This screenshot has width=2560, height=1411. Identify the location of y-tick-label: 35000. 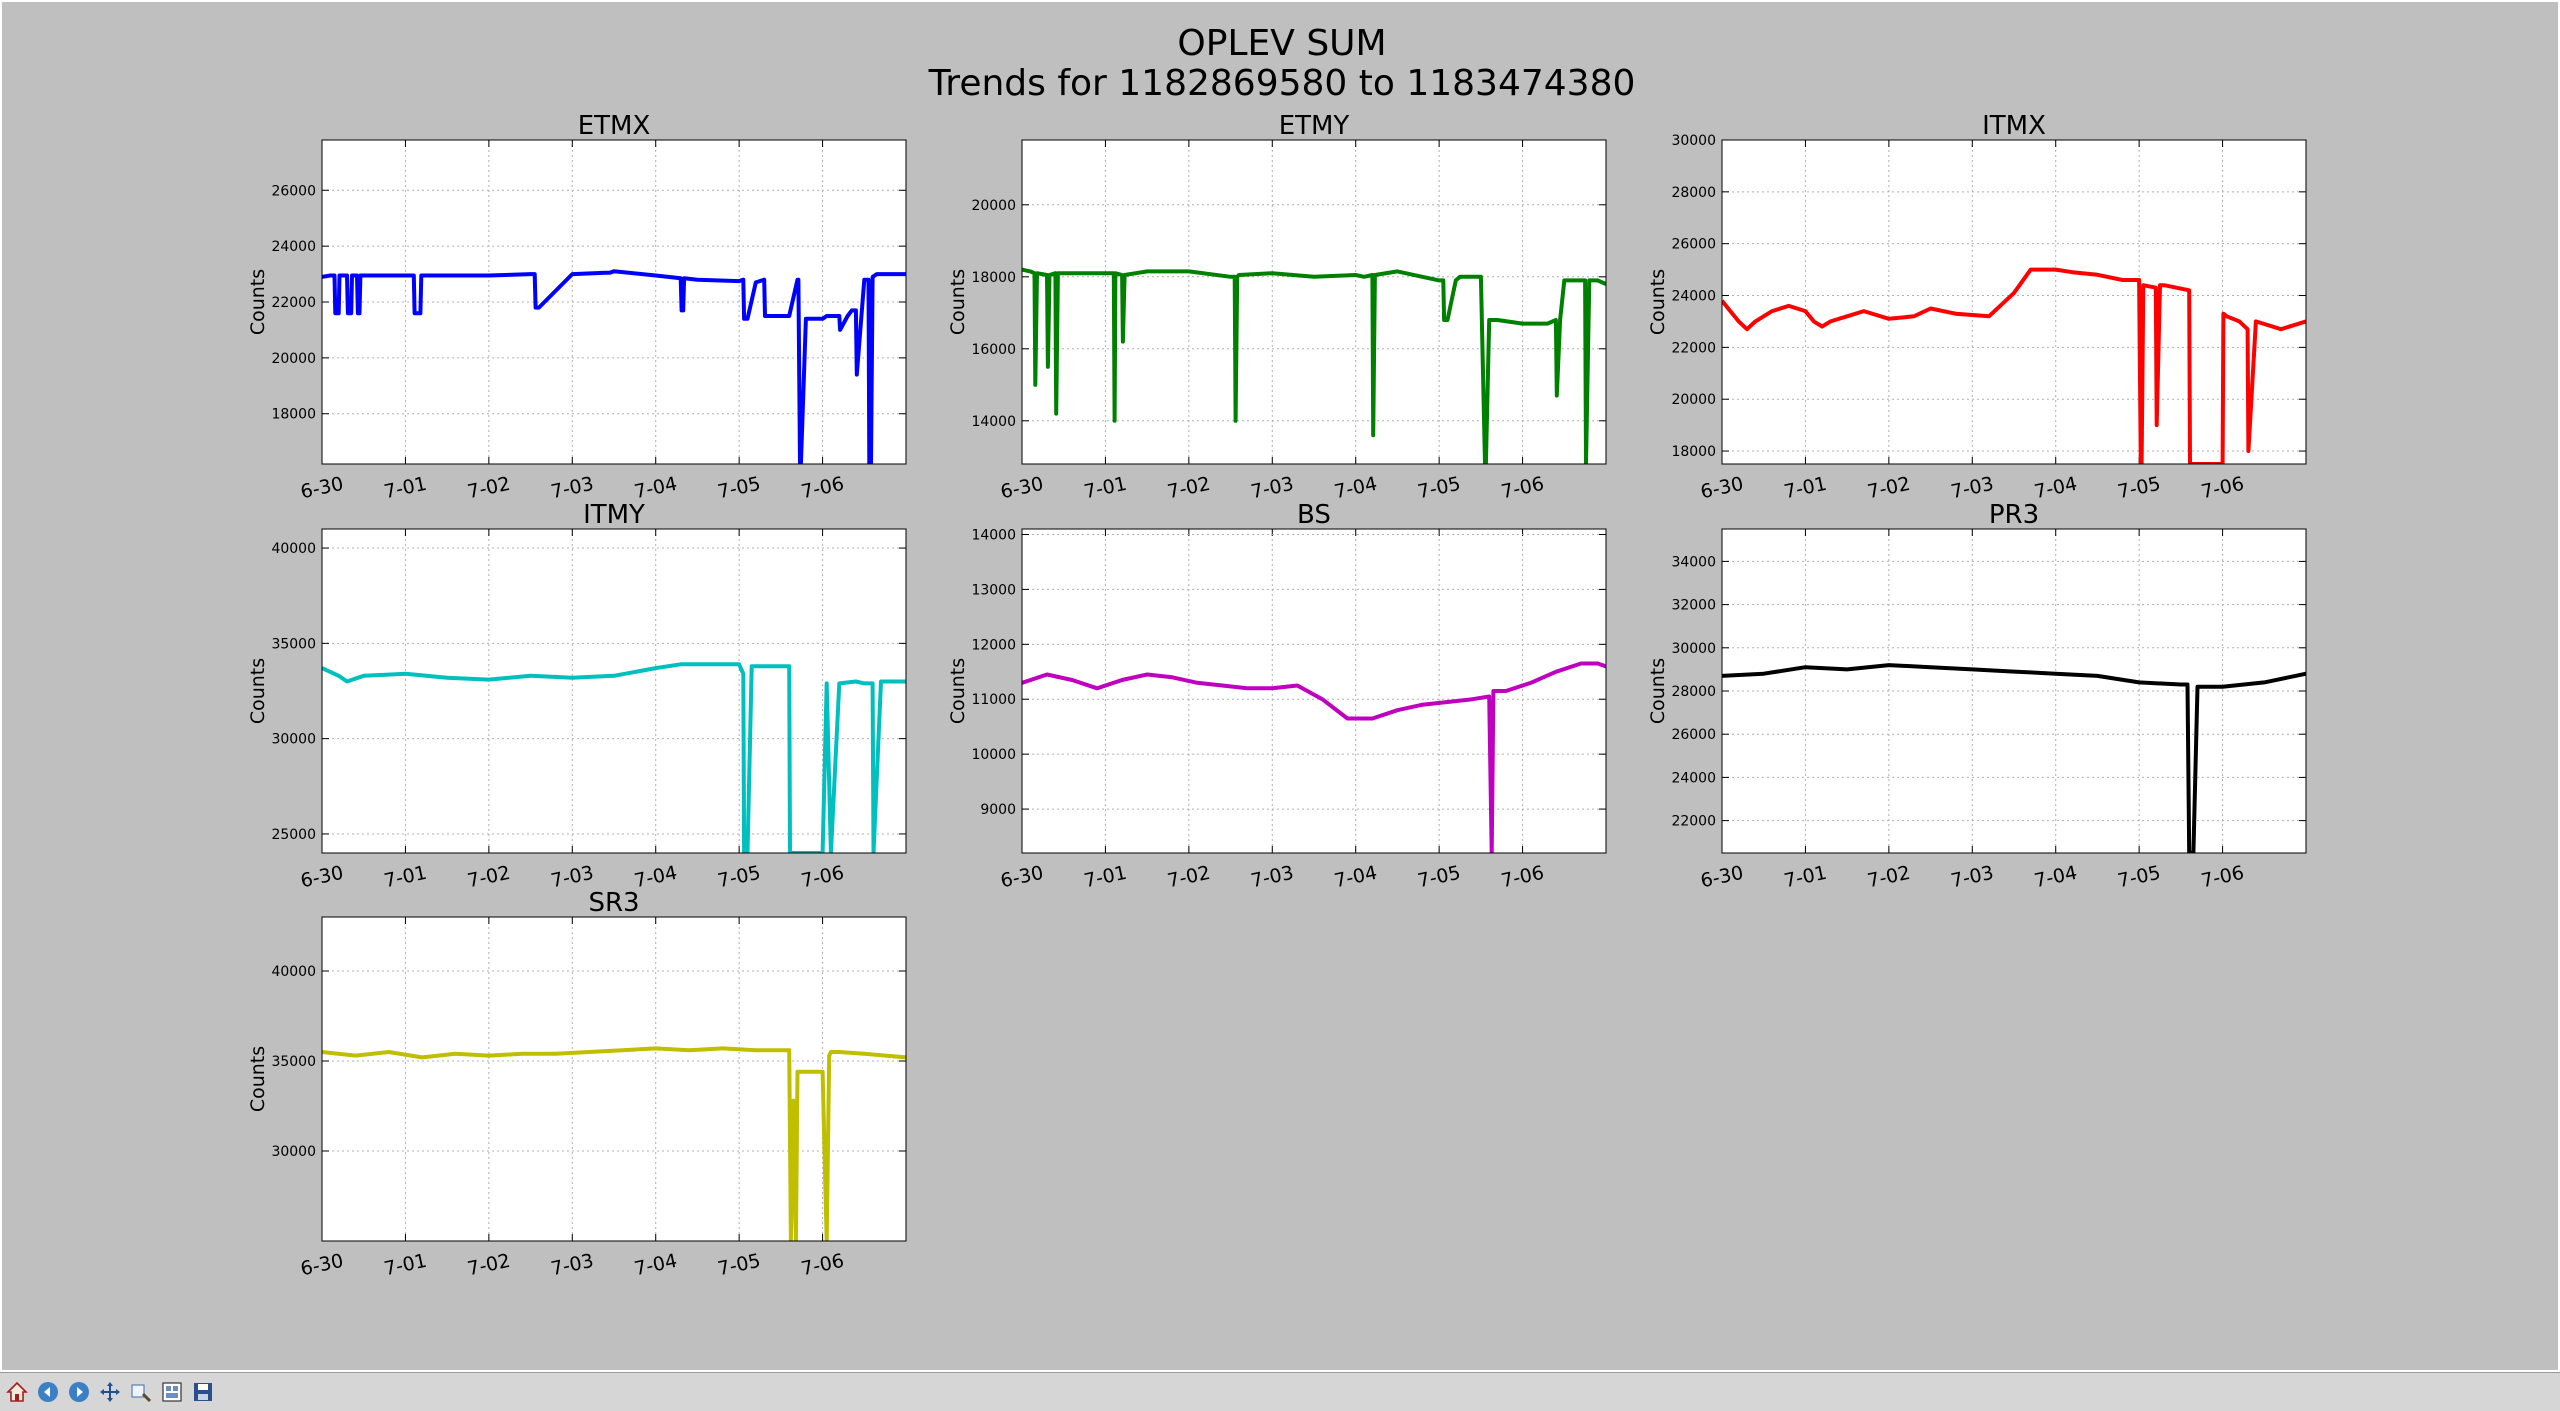
(293, 644).